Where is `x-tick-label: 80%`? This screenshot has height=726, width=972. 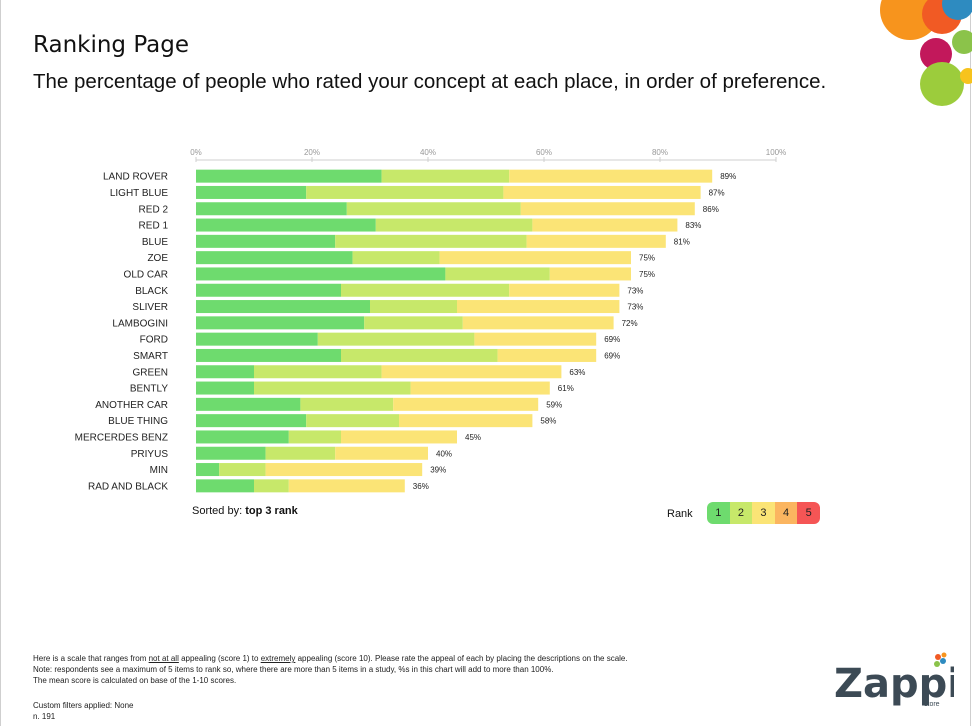 x-tick-label: 80% is located at coordinates (660, 152).